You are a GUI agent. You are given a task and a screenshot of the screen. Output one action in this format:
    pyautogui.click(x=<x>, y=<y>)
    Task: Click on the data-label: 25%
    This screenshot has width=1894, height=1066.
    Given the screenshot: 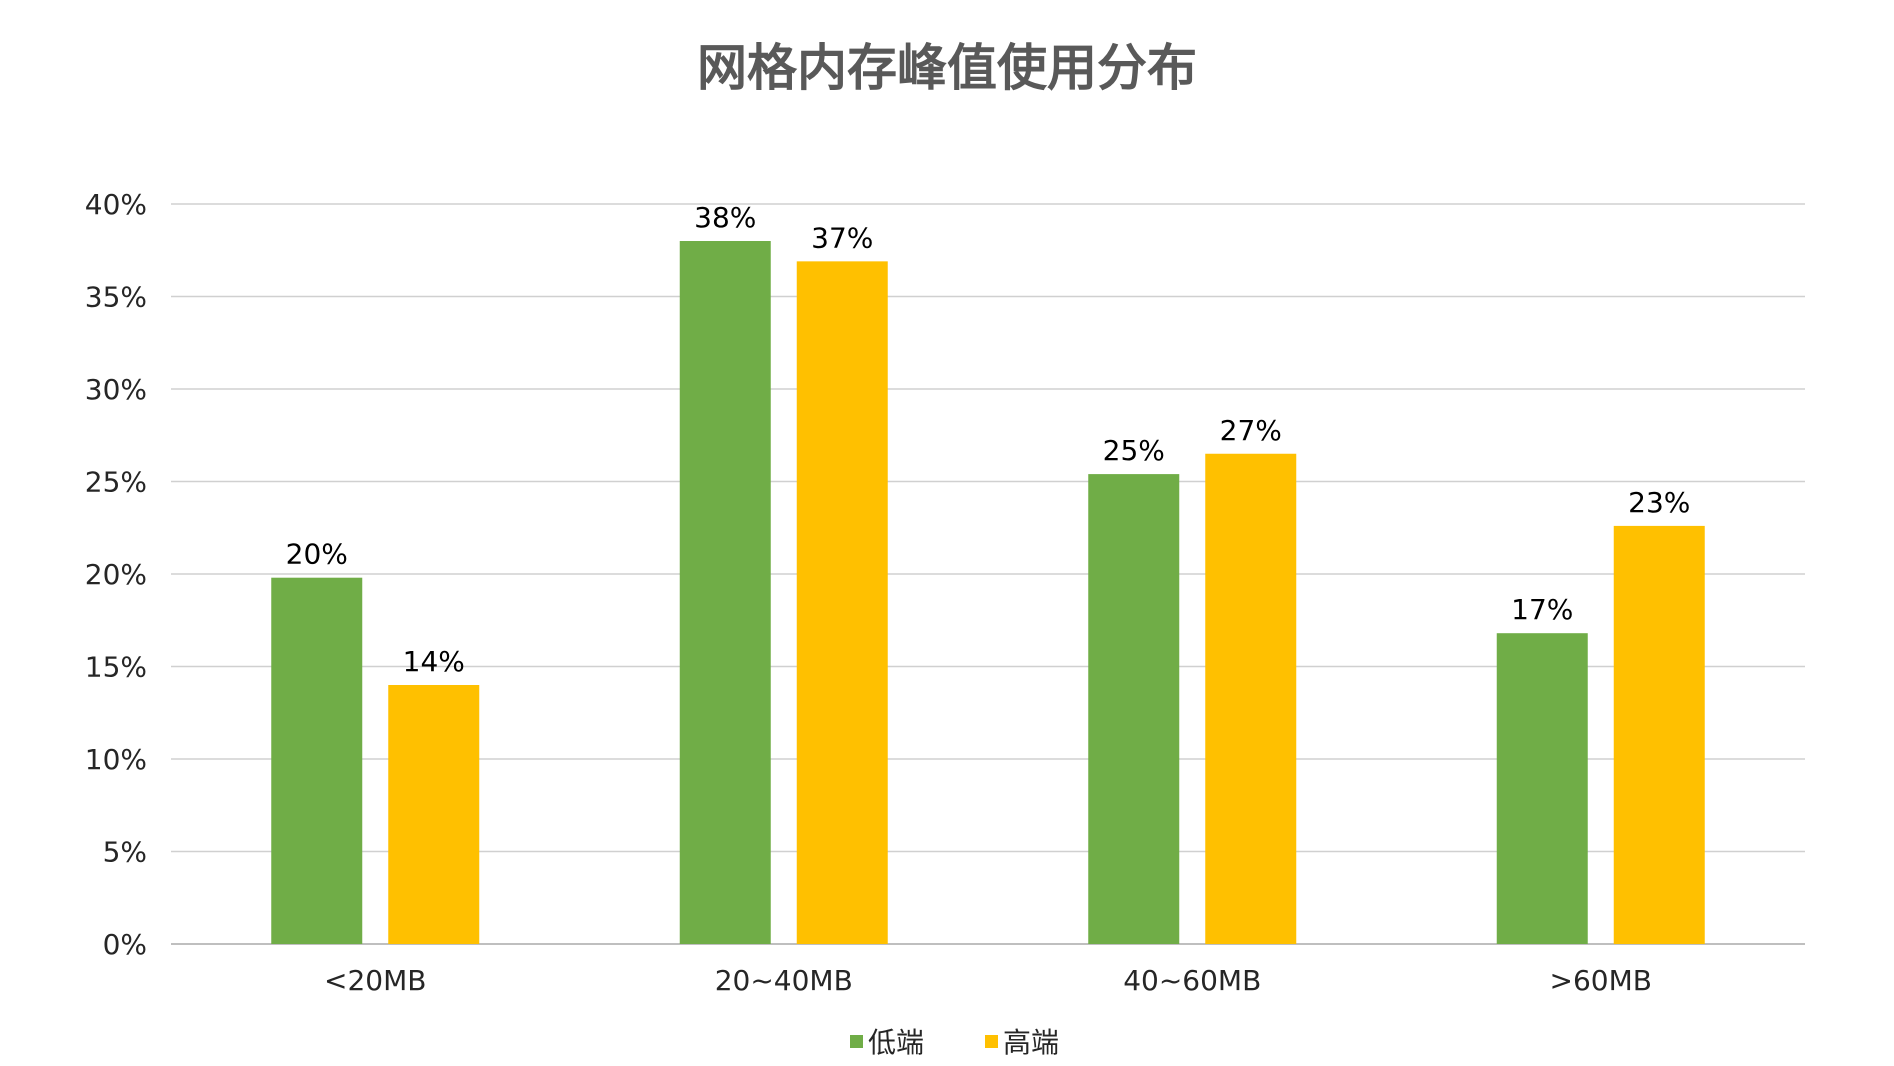 What is the action you would take?
    pyautogui.click(x=1134, y=450)
    